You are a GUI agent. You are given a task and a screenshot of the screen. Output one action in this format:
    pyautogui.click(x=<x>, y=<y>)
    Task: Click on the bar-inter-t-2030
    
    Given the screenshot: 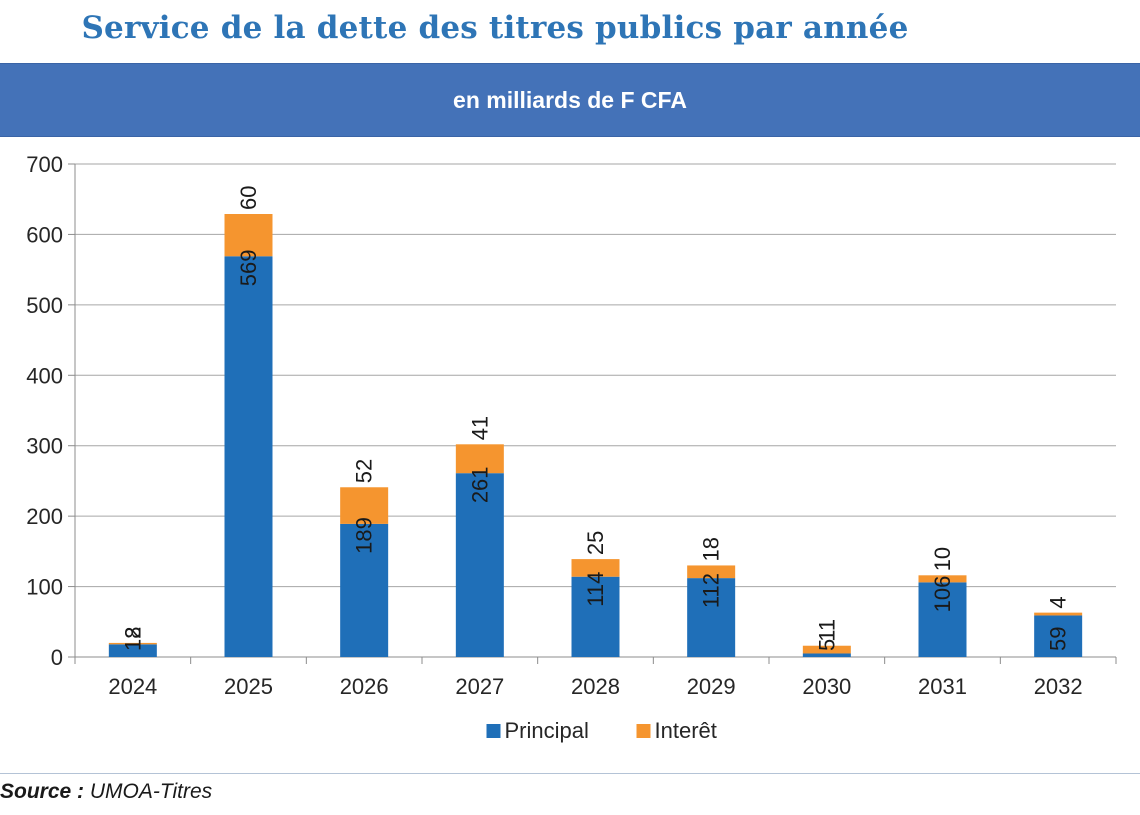 What is the action you would take?
    pyautogui.click(x=826, y=649)
    